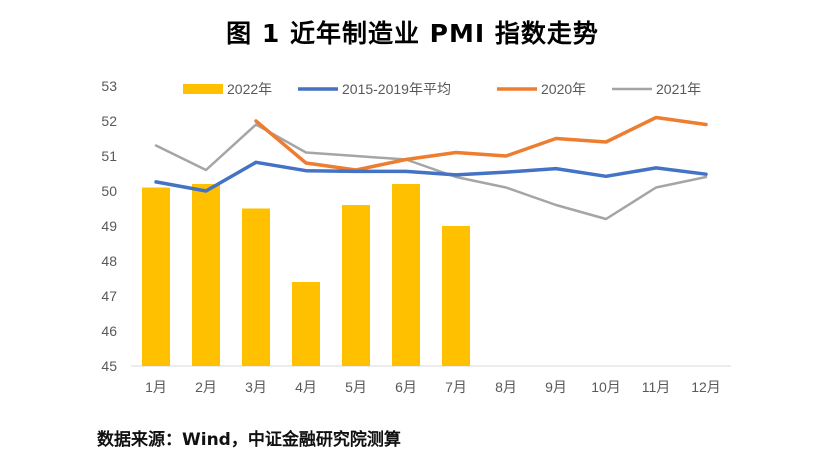  What do you see at coordinates (396, 89) in the screenshot?
I see `legend-label: 2015-2019年平均` at bounding box center [396, 89].